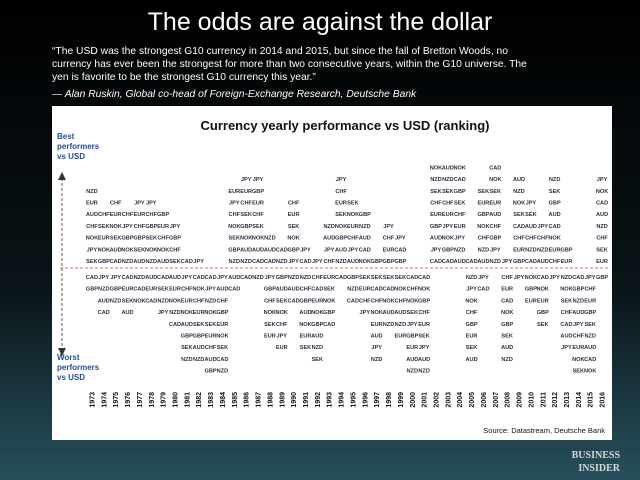 This screenshot has height=480, width=640. What do you see at coordinates (436, 400) in the screenshot?
I see `year-label: 2002` at bounding box center [436, 400].